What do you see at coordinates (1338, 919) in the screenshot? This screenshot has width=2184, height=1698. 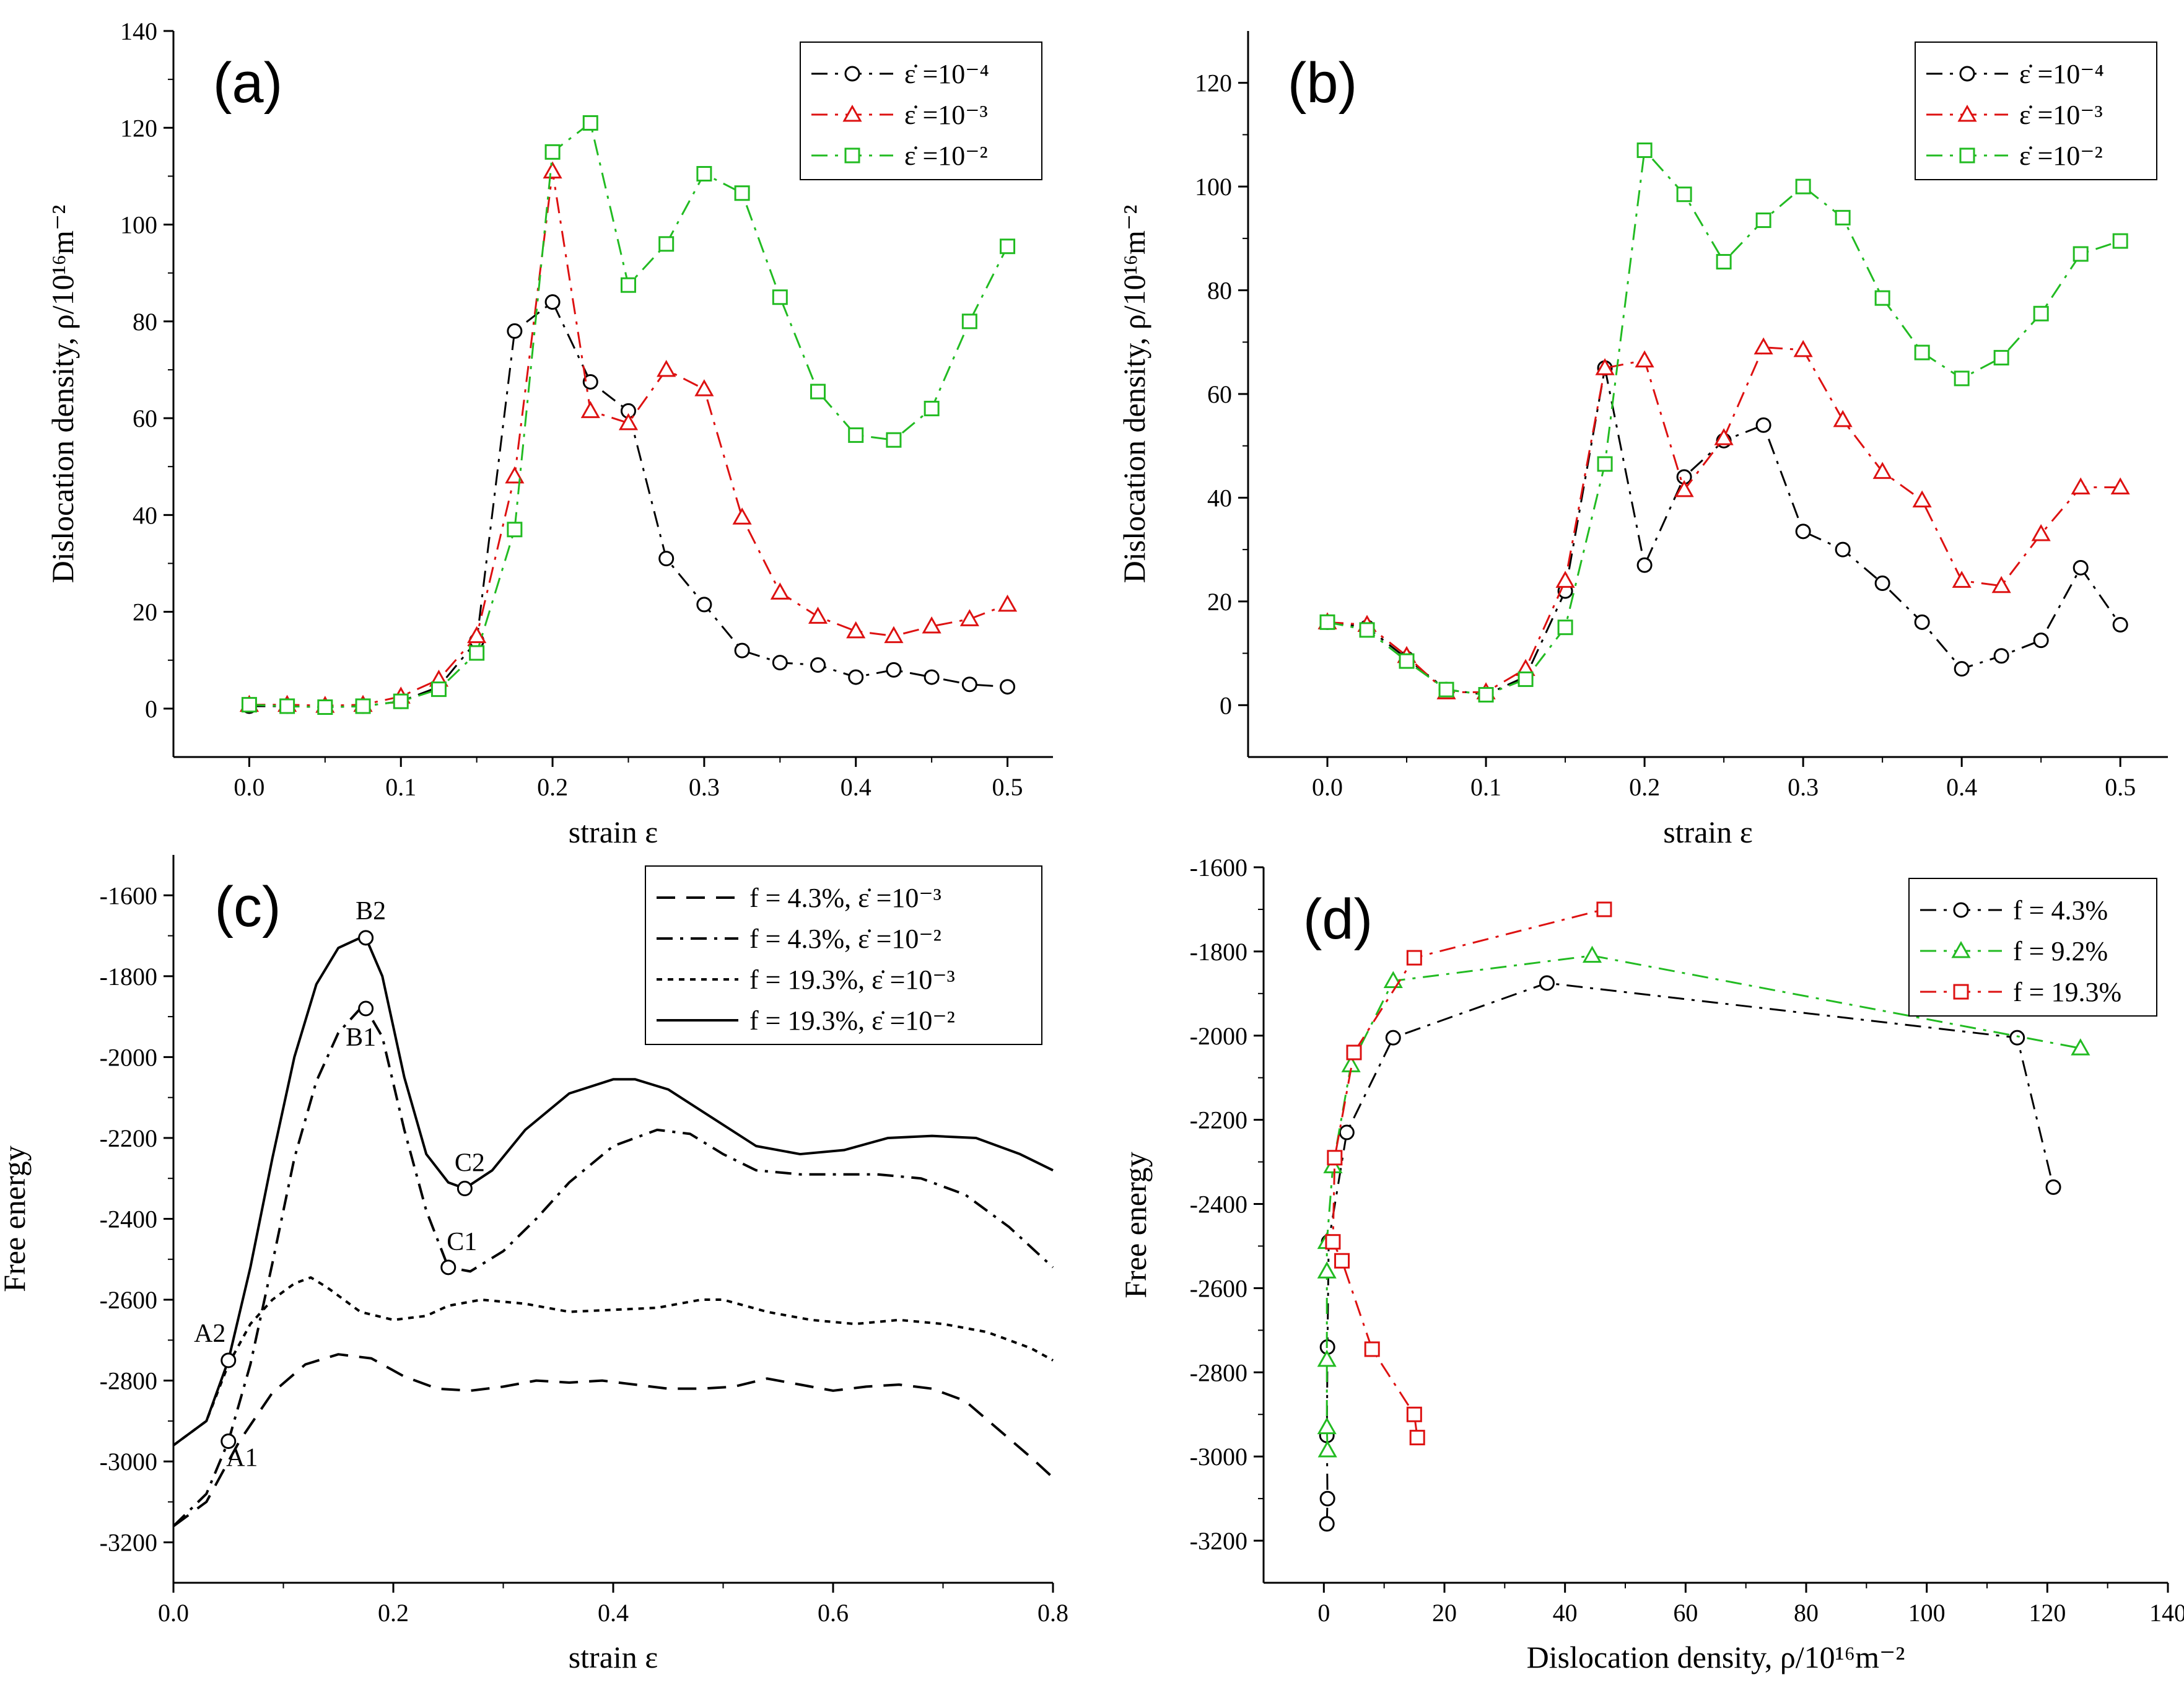 I see `panel-letter: (d)` at bounding box center [1338, 919].